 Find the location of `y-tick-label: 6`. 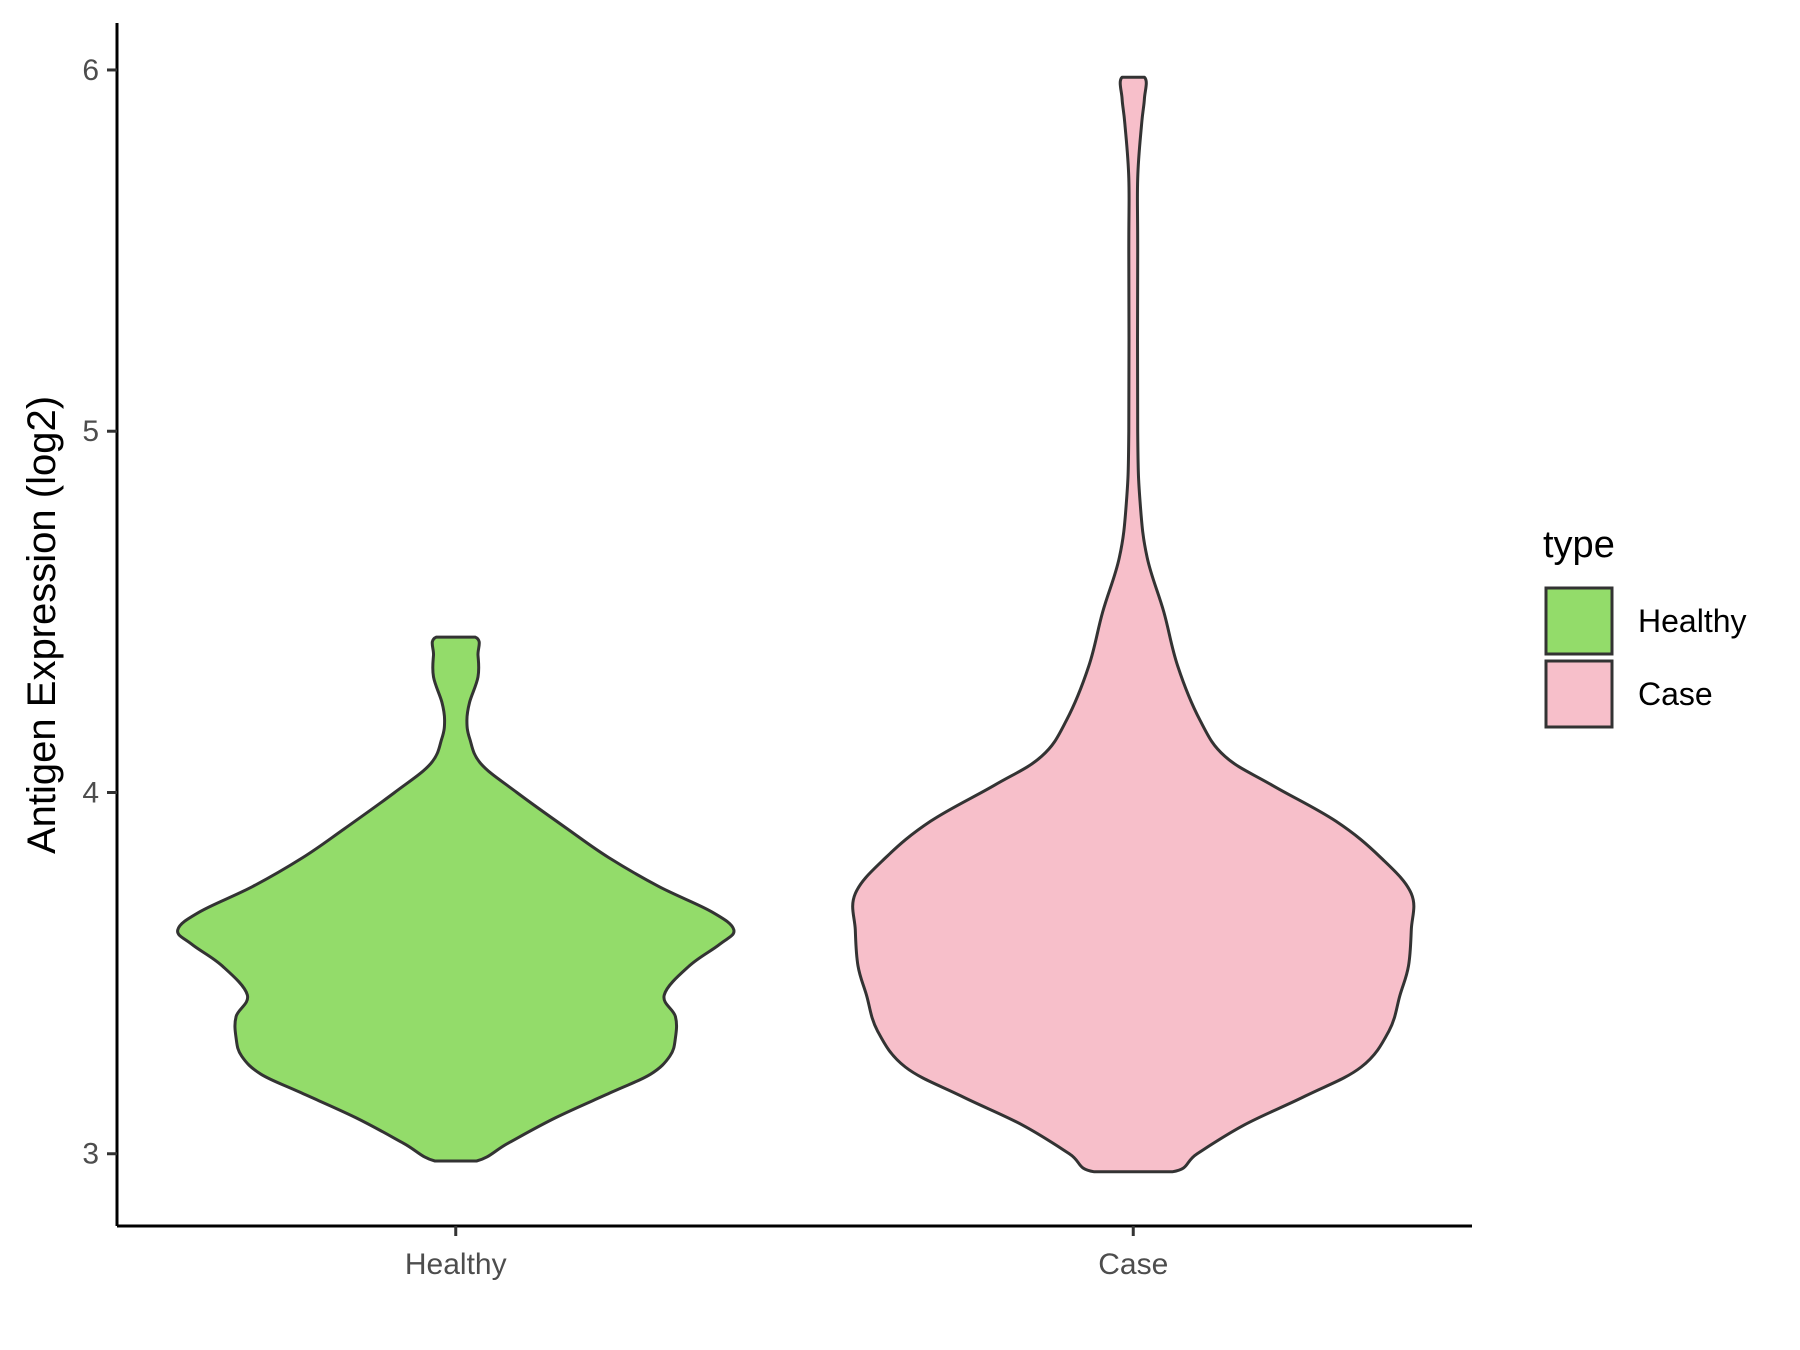

y-tick-label: 6 is located at coordinates (90, 70).